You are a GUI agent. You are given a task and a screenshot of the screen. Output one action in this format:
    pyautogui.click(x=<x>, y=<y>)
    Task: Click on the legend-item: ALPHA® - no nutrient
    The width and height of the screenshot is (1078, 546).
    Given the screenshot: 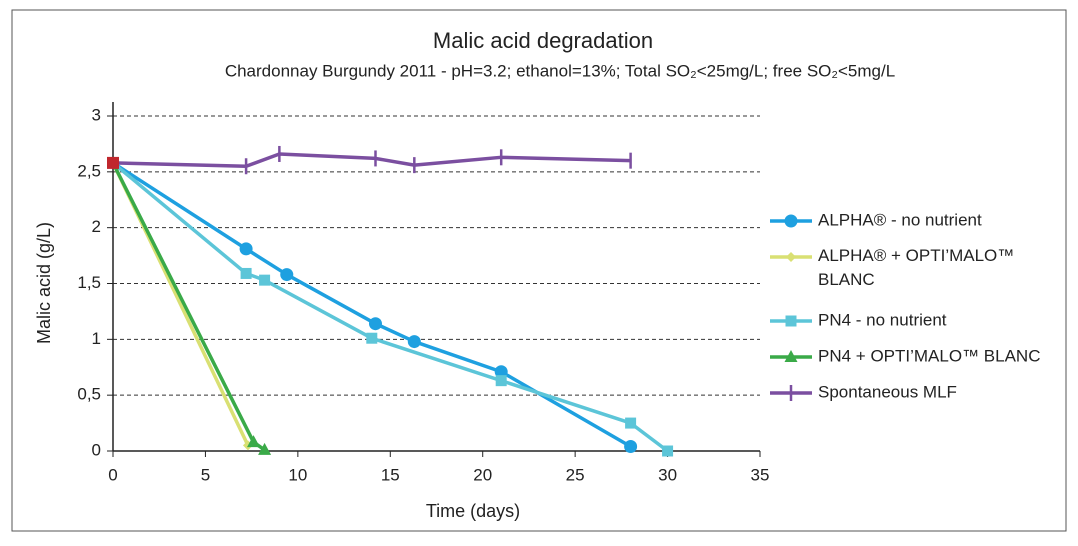 What is the action you would take?
    pyautogui.click(x=876, y=219)
    